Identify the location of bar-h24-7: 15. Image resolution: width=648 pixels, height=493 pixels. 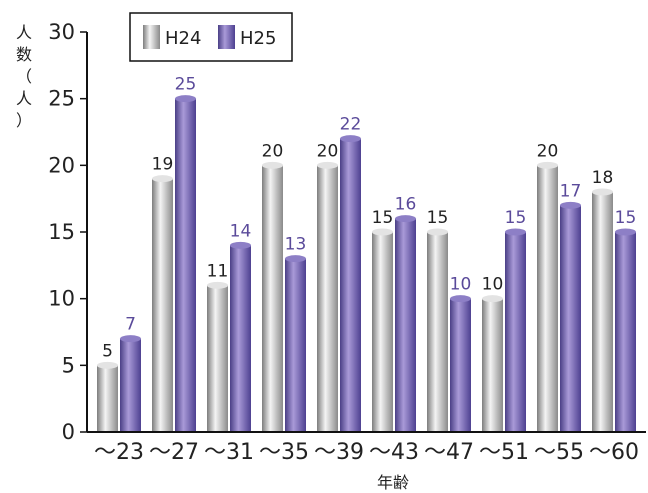
(438, 320).